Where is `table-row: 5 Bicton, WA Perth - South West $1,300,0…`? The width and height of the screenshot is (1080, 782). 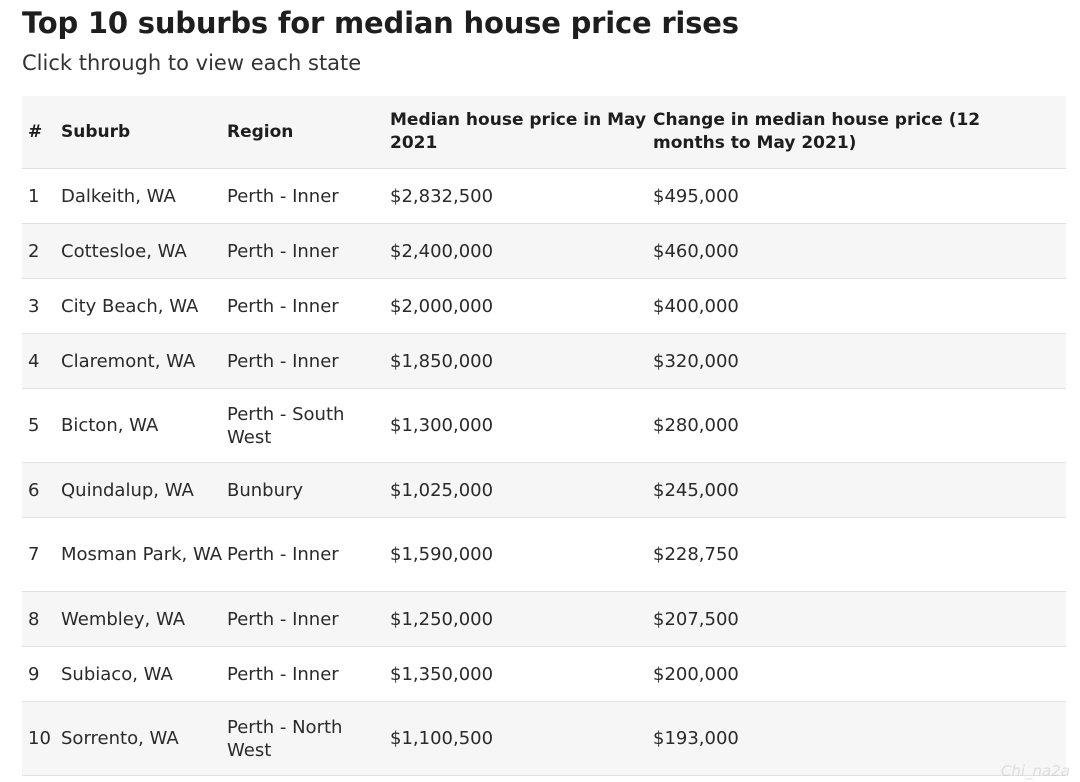
table-row: 5 Bicton, WA Perth - South West $1,300,0… is located at coordinates (544, 426).